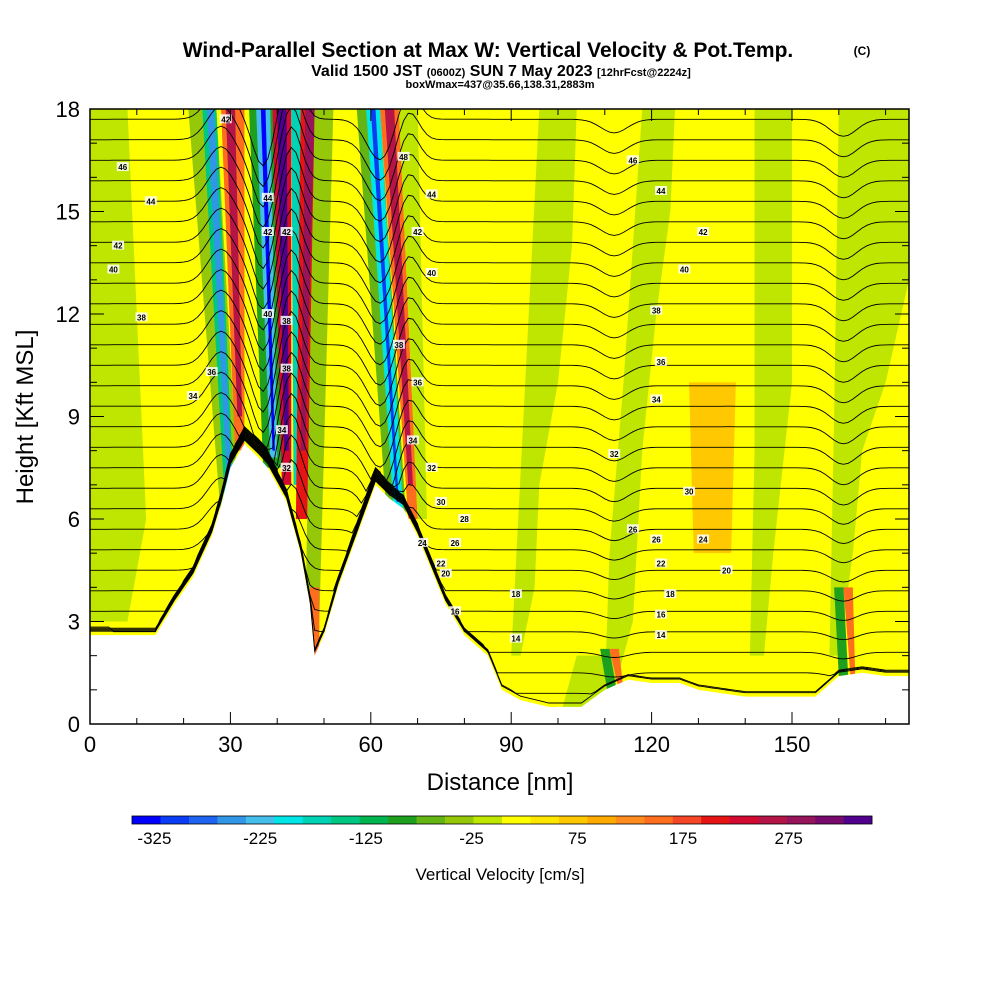 This screenshot has width=1000, height=1000. I want to click on x-tick-label: 30, so click(230, 744).